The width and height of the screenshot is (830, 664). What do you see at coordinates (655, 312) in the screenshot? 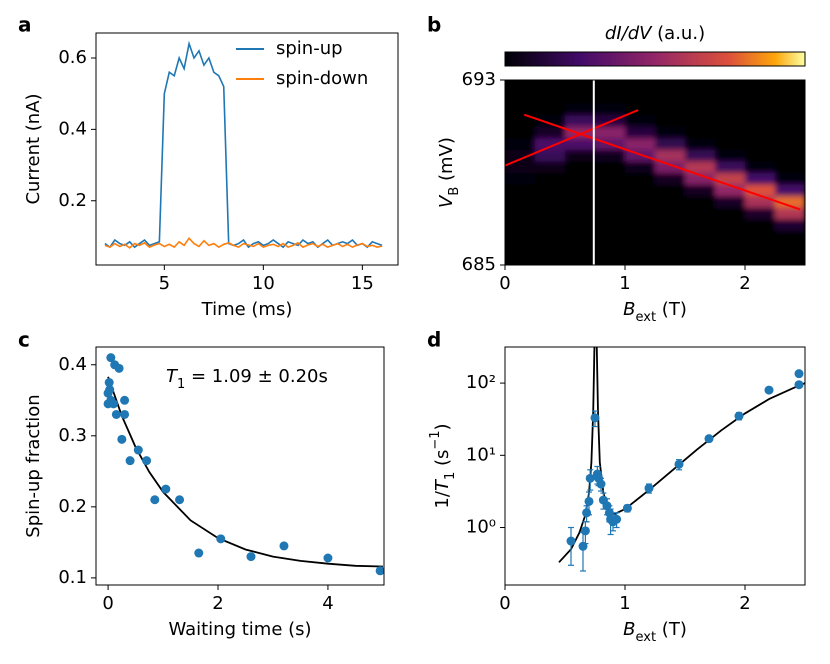
I see `x-axis-label: Bext (T)` at bounding box center [655, 312].